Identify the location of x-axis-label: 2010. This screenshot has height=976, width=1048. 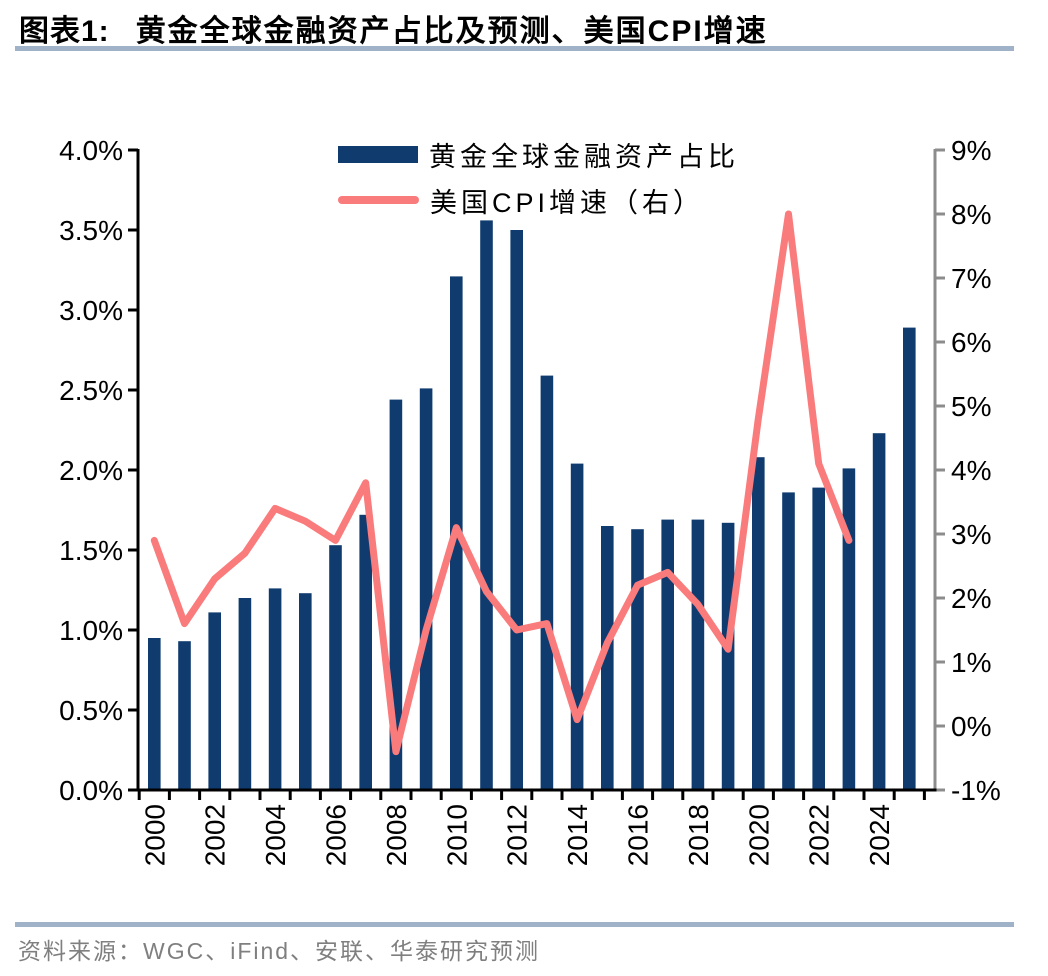
(456, 835).